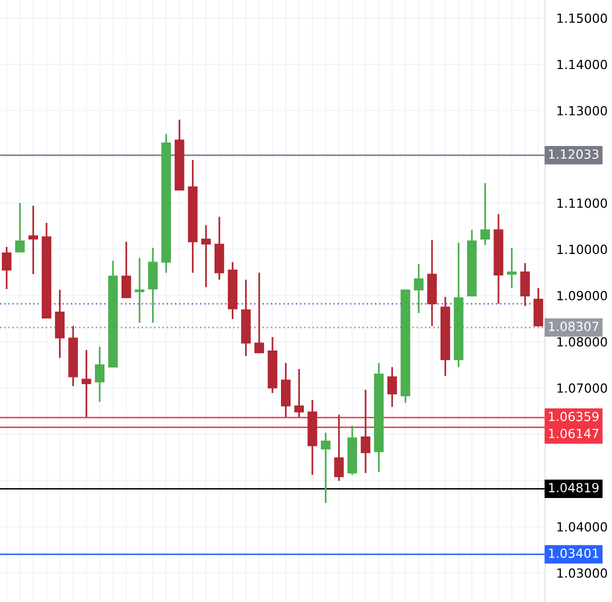 The width and height of the screenshot is (612, 602). I want to click on y-tick-label: 1.03000, so click(582, 573).